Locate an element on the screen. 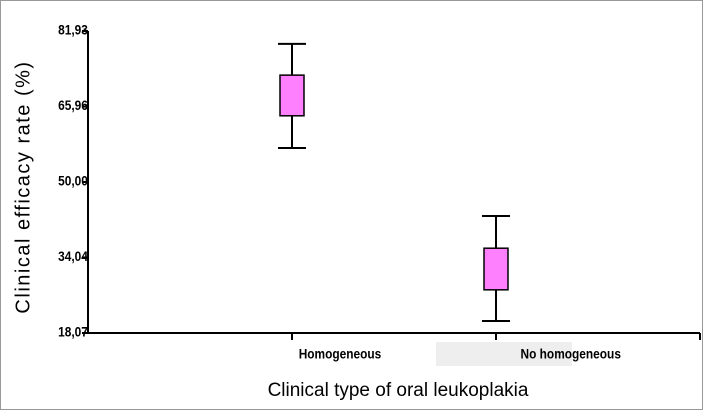  y-tick-label: 50,00 is located at coordinates (73, 181).